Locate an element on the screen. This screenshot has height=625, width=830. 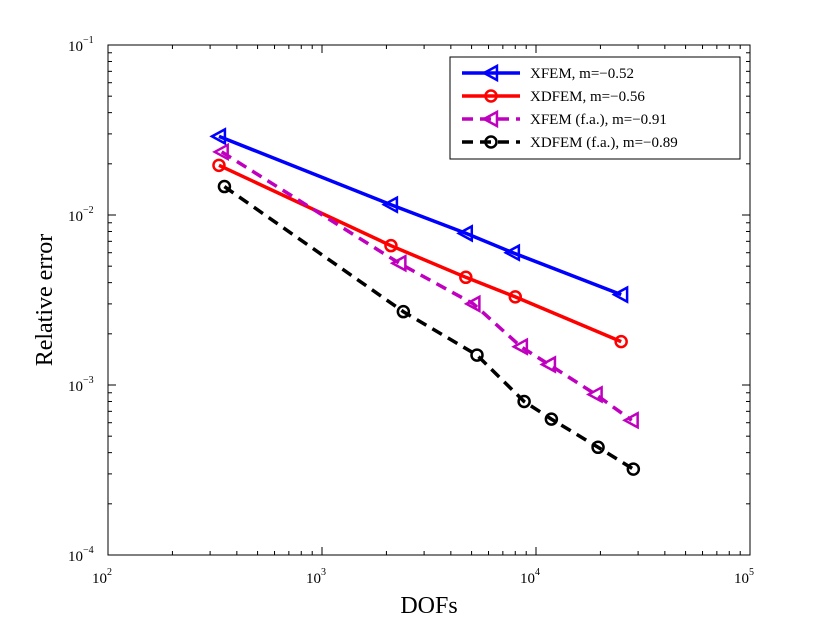
y-axis-title: Relative error is located at coordinates (45, 300).